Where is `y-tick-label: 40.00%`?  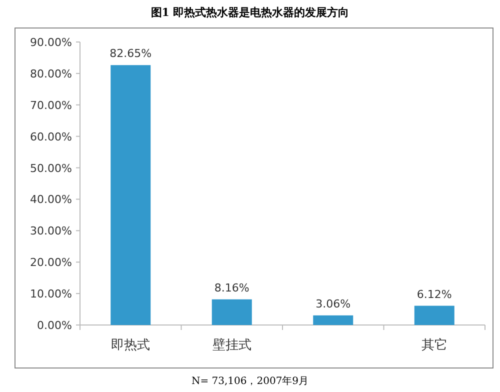
y-tick-label: 40.00% is located at coordinates (51, 199).